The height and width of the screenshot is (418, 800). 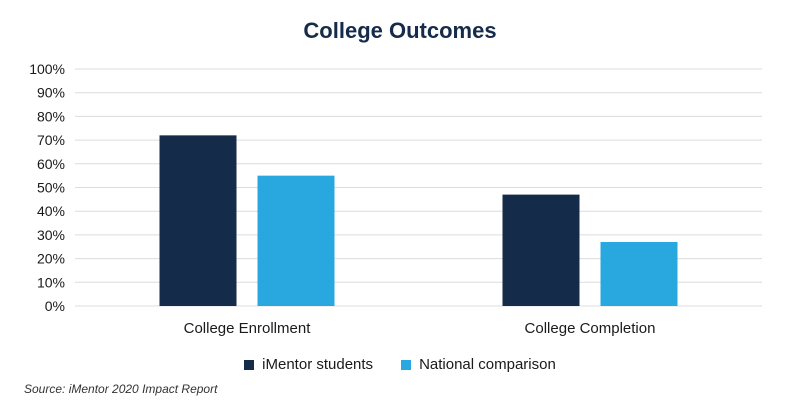 What do you see at coordinates (51, 259) in the screenshot?
I see `y-tick-label: 20%` at bounding box center [51, 259].